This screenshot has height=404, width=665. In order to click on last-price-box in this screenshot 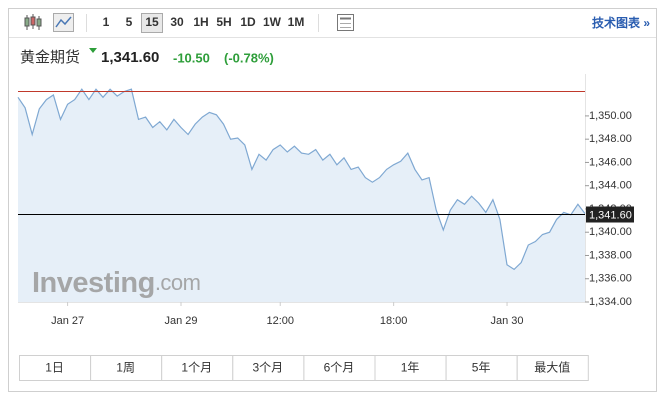, I will do `click(610, 214)`.